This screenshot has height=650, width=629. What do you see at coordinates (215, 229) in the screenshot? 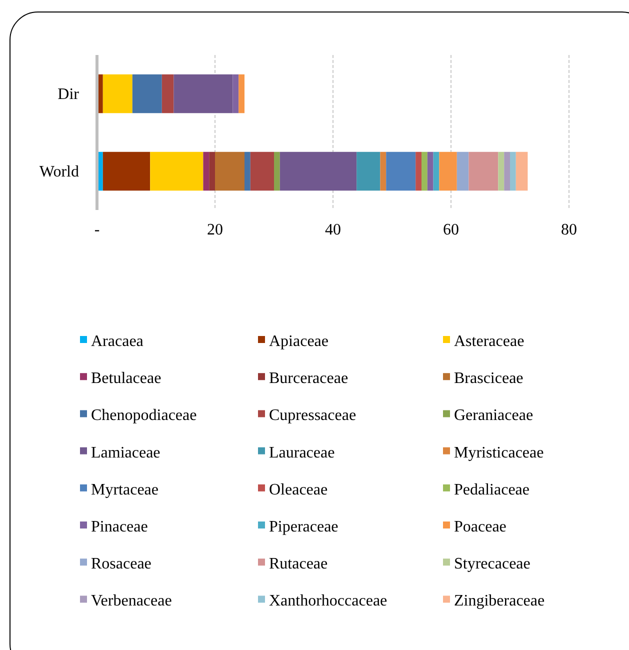
I see `x-tick-label: 20` at bounding box center [215, 229].